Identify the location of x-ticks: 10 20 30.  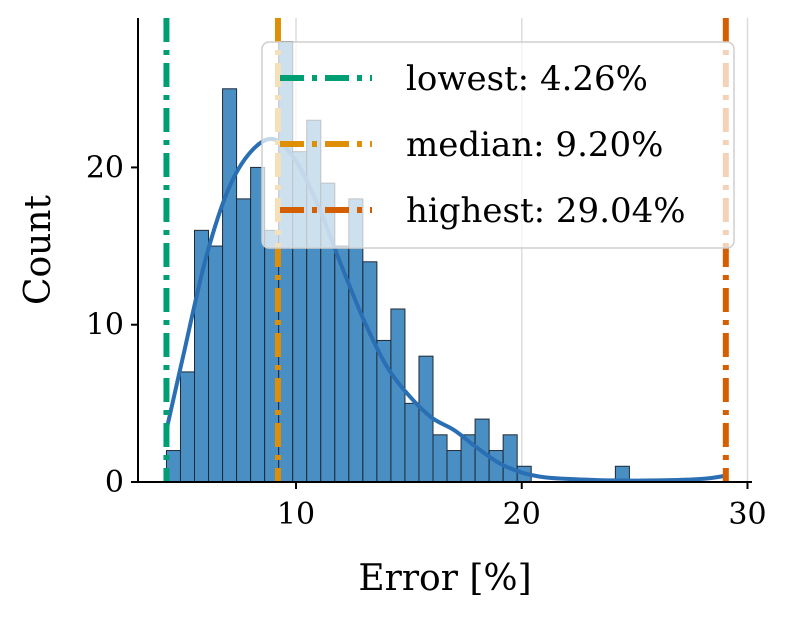
(522, 507).